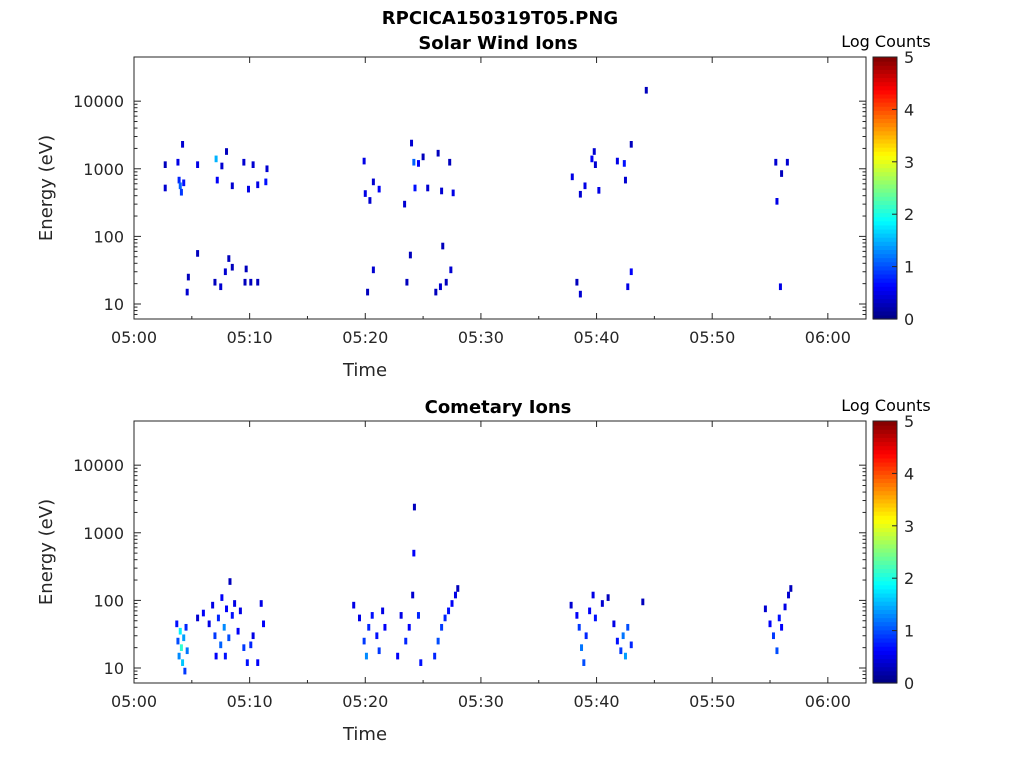 Image resolution: width=1024 pixels, height=772 pixels. I want to click on colorbar-tick-label: 0, so click(909, 319).